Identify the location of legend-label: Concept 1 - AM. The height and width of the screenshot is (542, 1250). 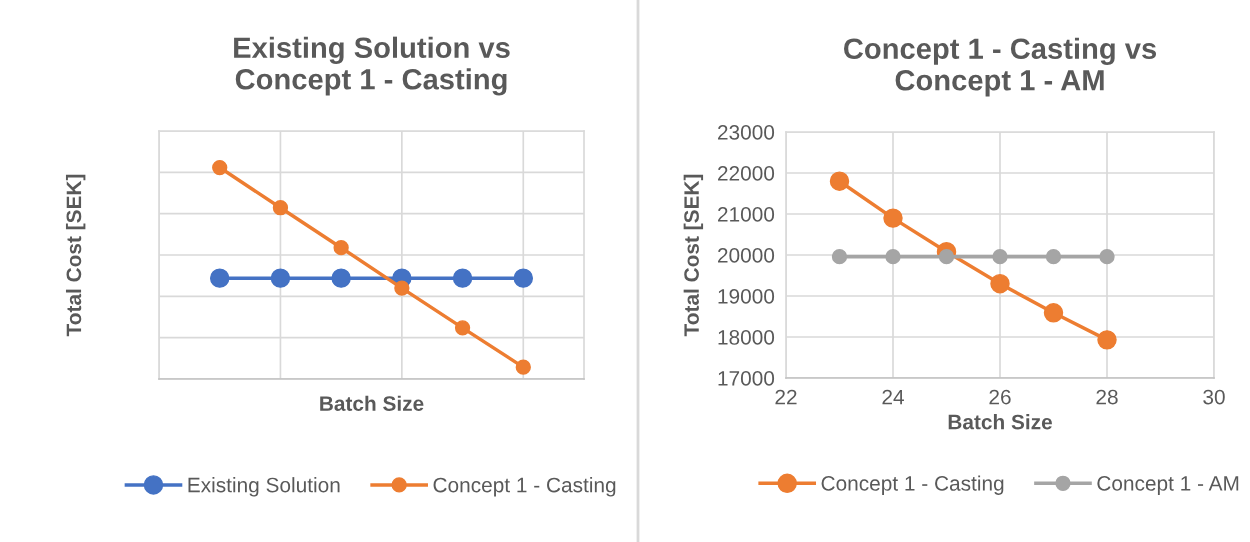
(1168, 485).